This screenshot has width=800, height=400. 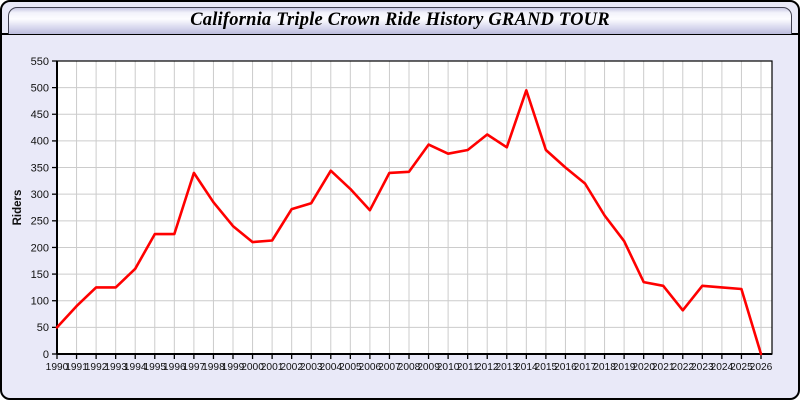 I want to click on titlebar-separator, so click(x=400, y=34).